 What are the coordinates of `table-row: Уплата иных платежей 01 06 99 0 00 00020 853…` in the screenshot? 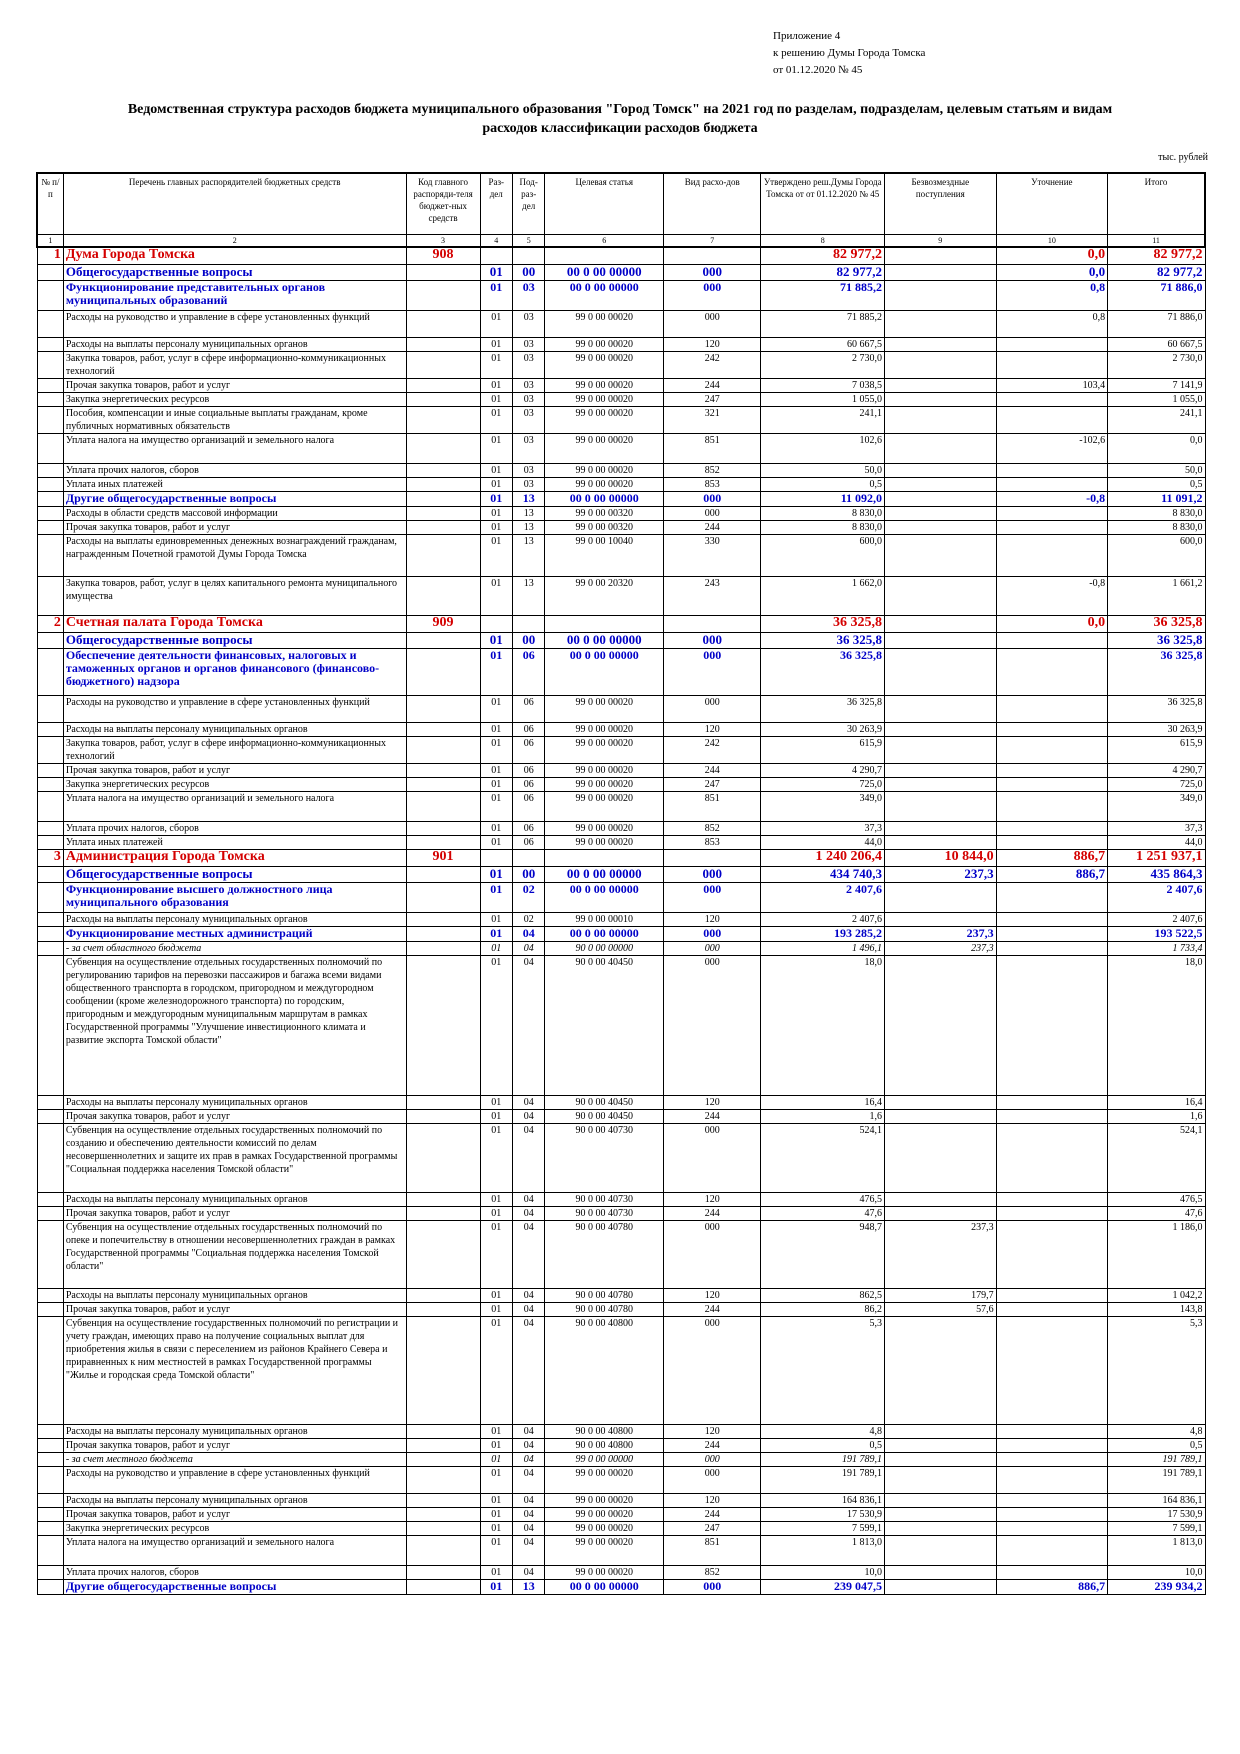 It's located at (621, 842).